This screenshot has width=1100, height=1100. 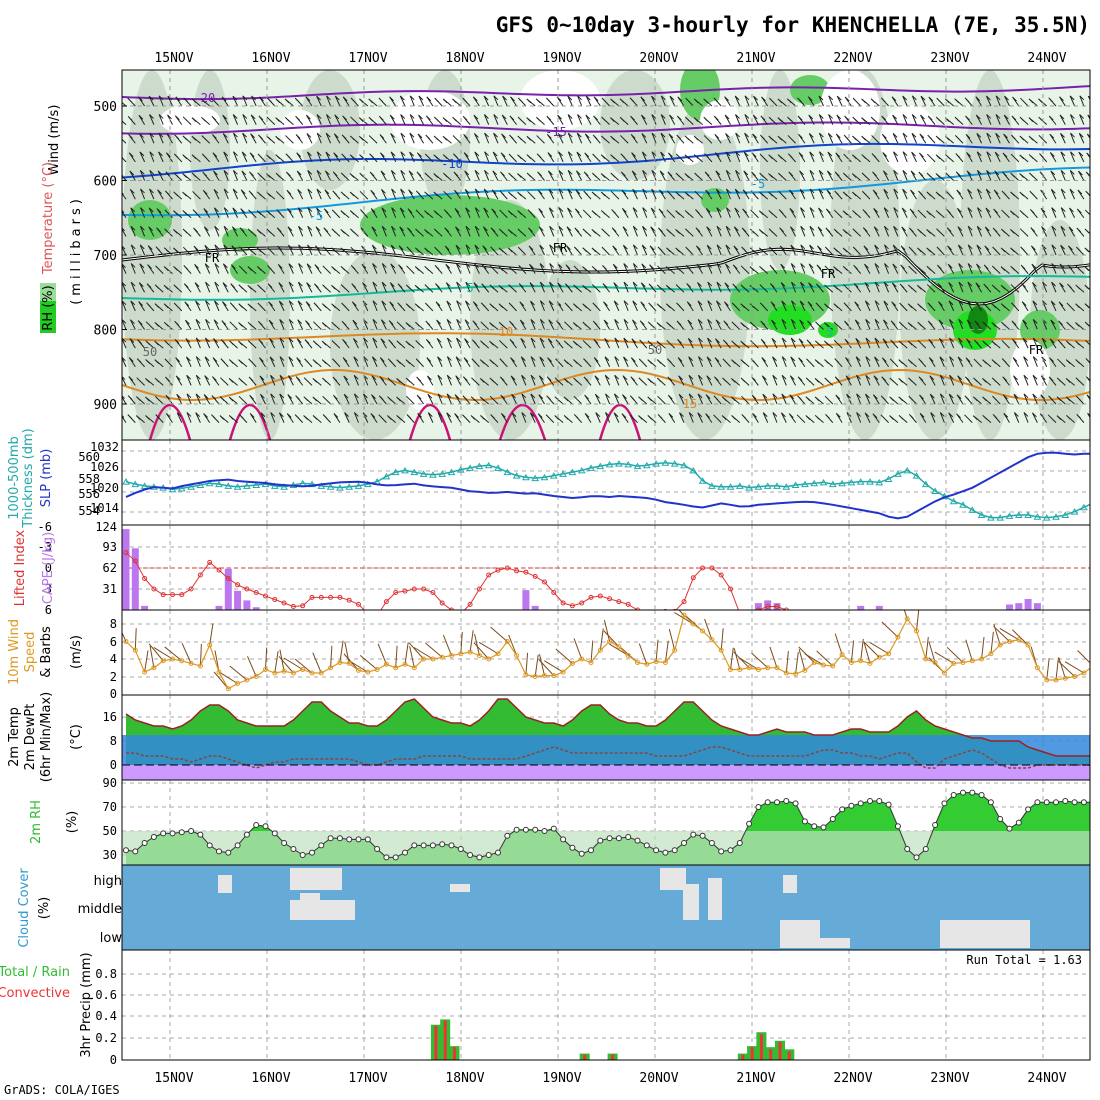 I want to click on surface-wind-barb, so click(x=546, y=667).